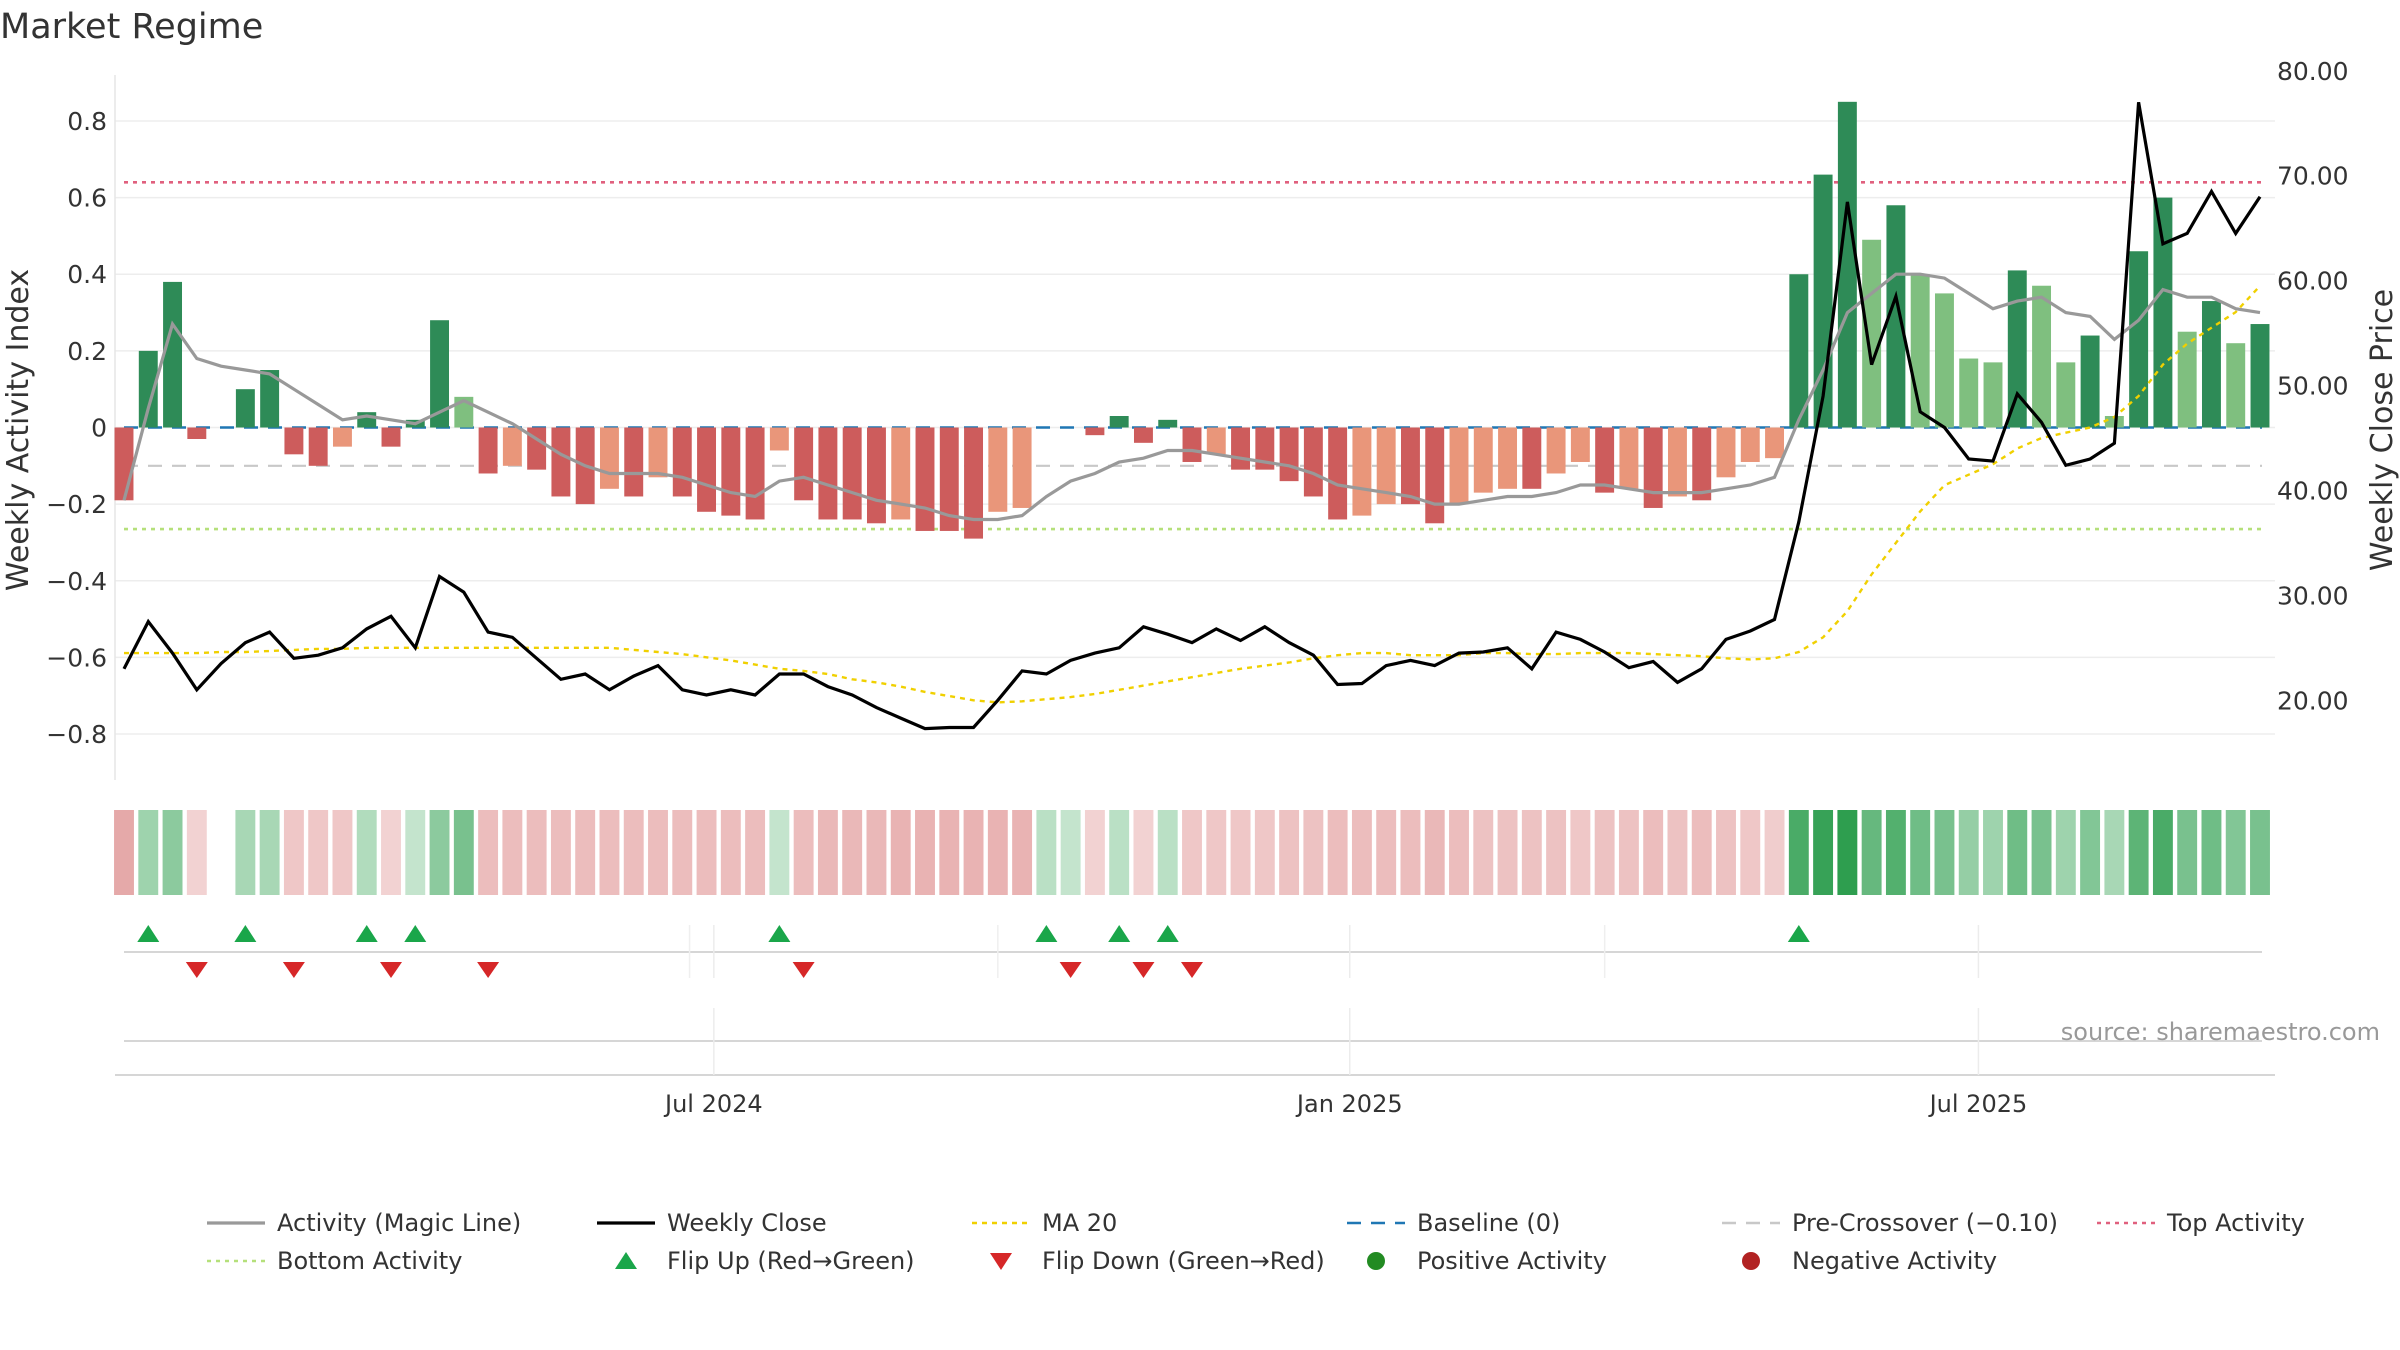 Image resolution: width=2400 pixels, height=1350 pixels. Describe the element at coordinates (2313, 176) in the screenshot. I see `y2-tick-label: 70.00` at that location.